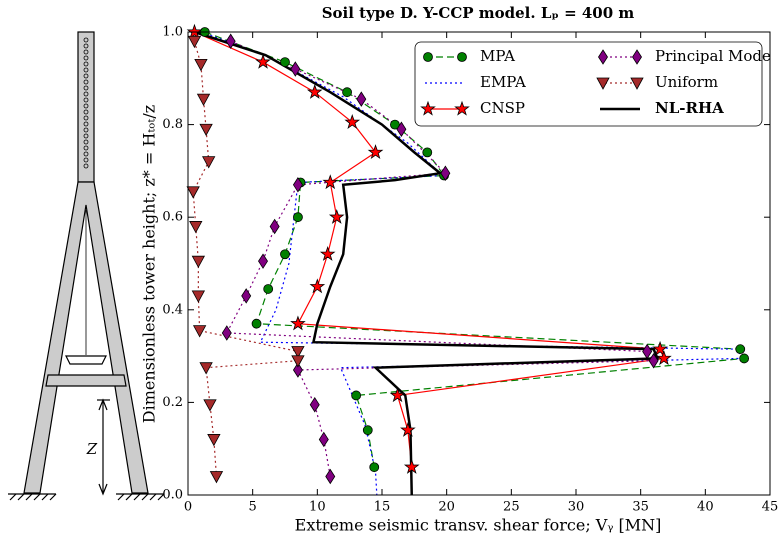 The width and height of the screenshot is (778, 543). I want to click on legend-label: NL-RHA, so click(689, 108).